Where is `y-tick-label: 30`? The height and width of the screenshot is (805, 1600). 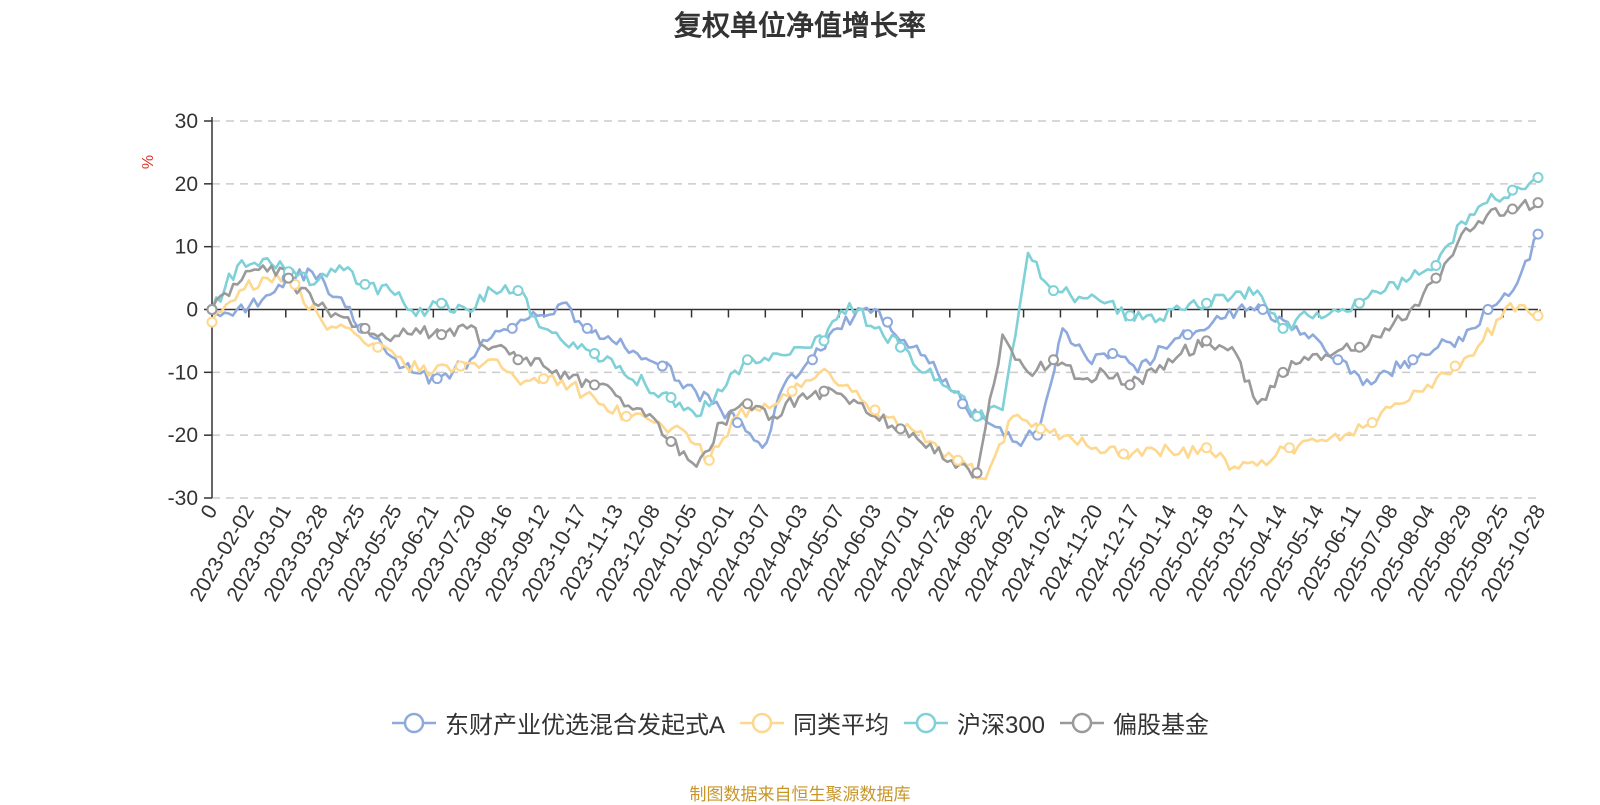
y-tick-label: 30 is located at coordinates (186, 121).